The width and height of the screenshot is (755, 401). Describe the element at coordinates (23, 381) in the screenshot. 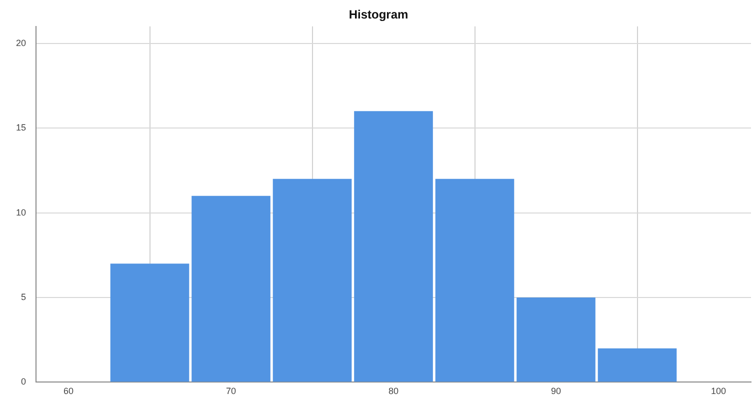

I see `y-tick-label: 0` at that location.